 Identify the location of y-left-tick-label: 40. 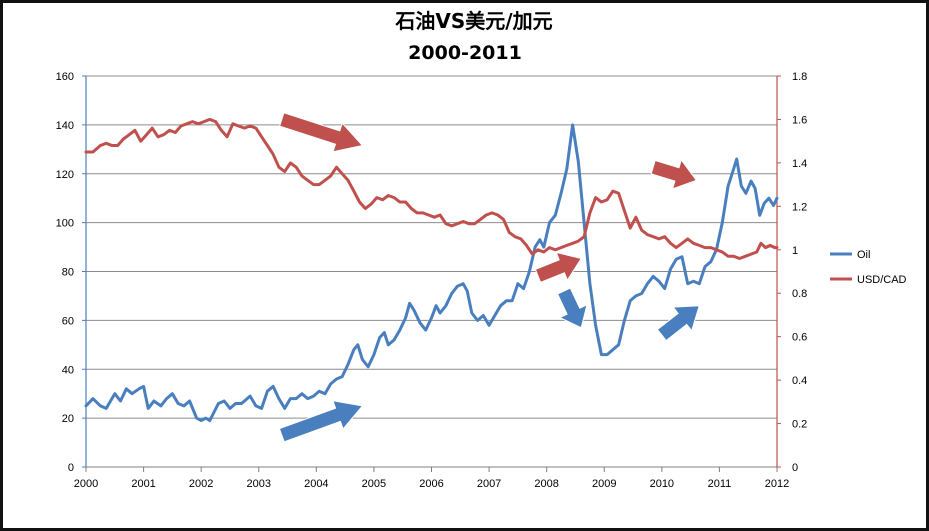
(68, 370).